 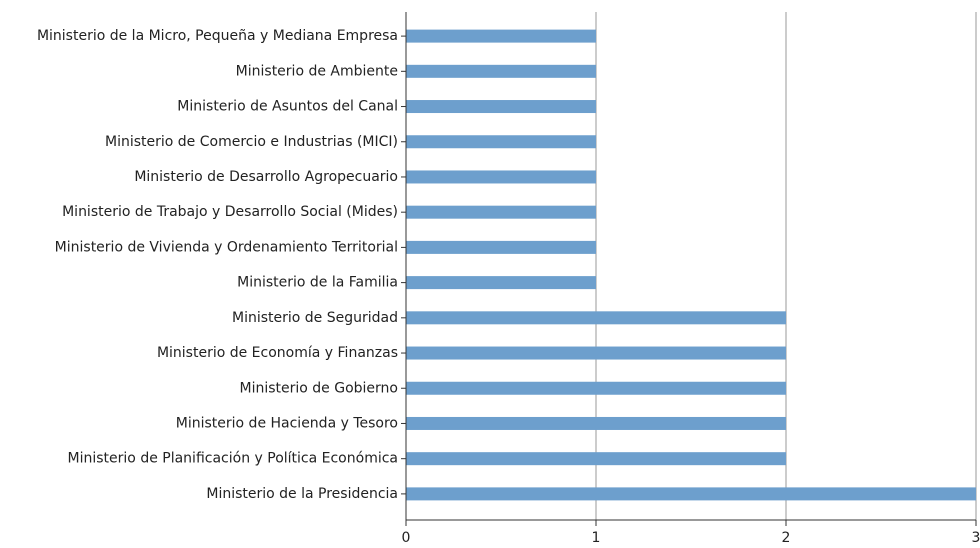 What do you see at coordinates (319, 388) in the screenshot?
I see `y-tick-label: Ministerio de Gobierno` at bounding box center [319, 388].